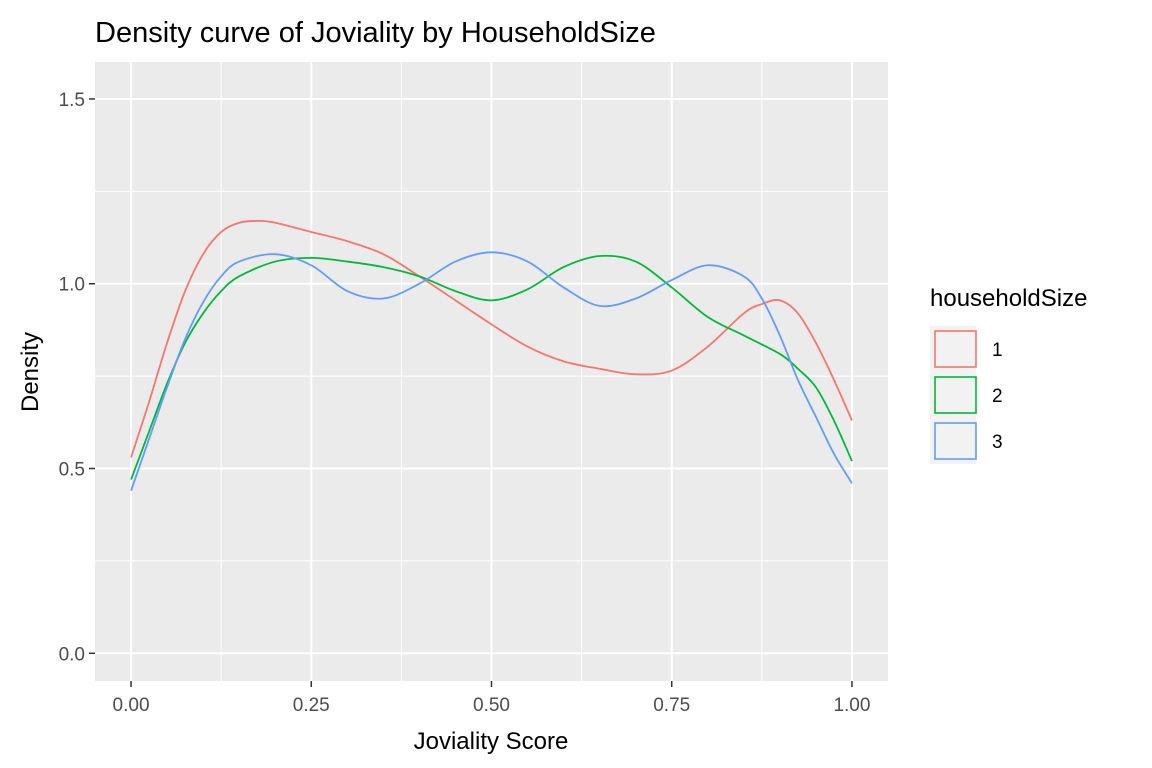 This screenshot has height=768, width=1152. Describe the element at coordinates (72, 100) in the screenshot. I see `y-tick-label: 1.5` at that location.